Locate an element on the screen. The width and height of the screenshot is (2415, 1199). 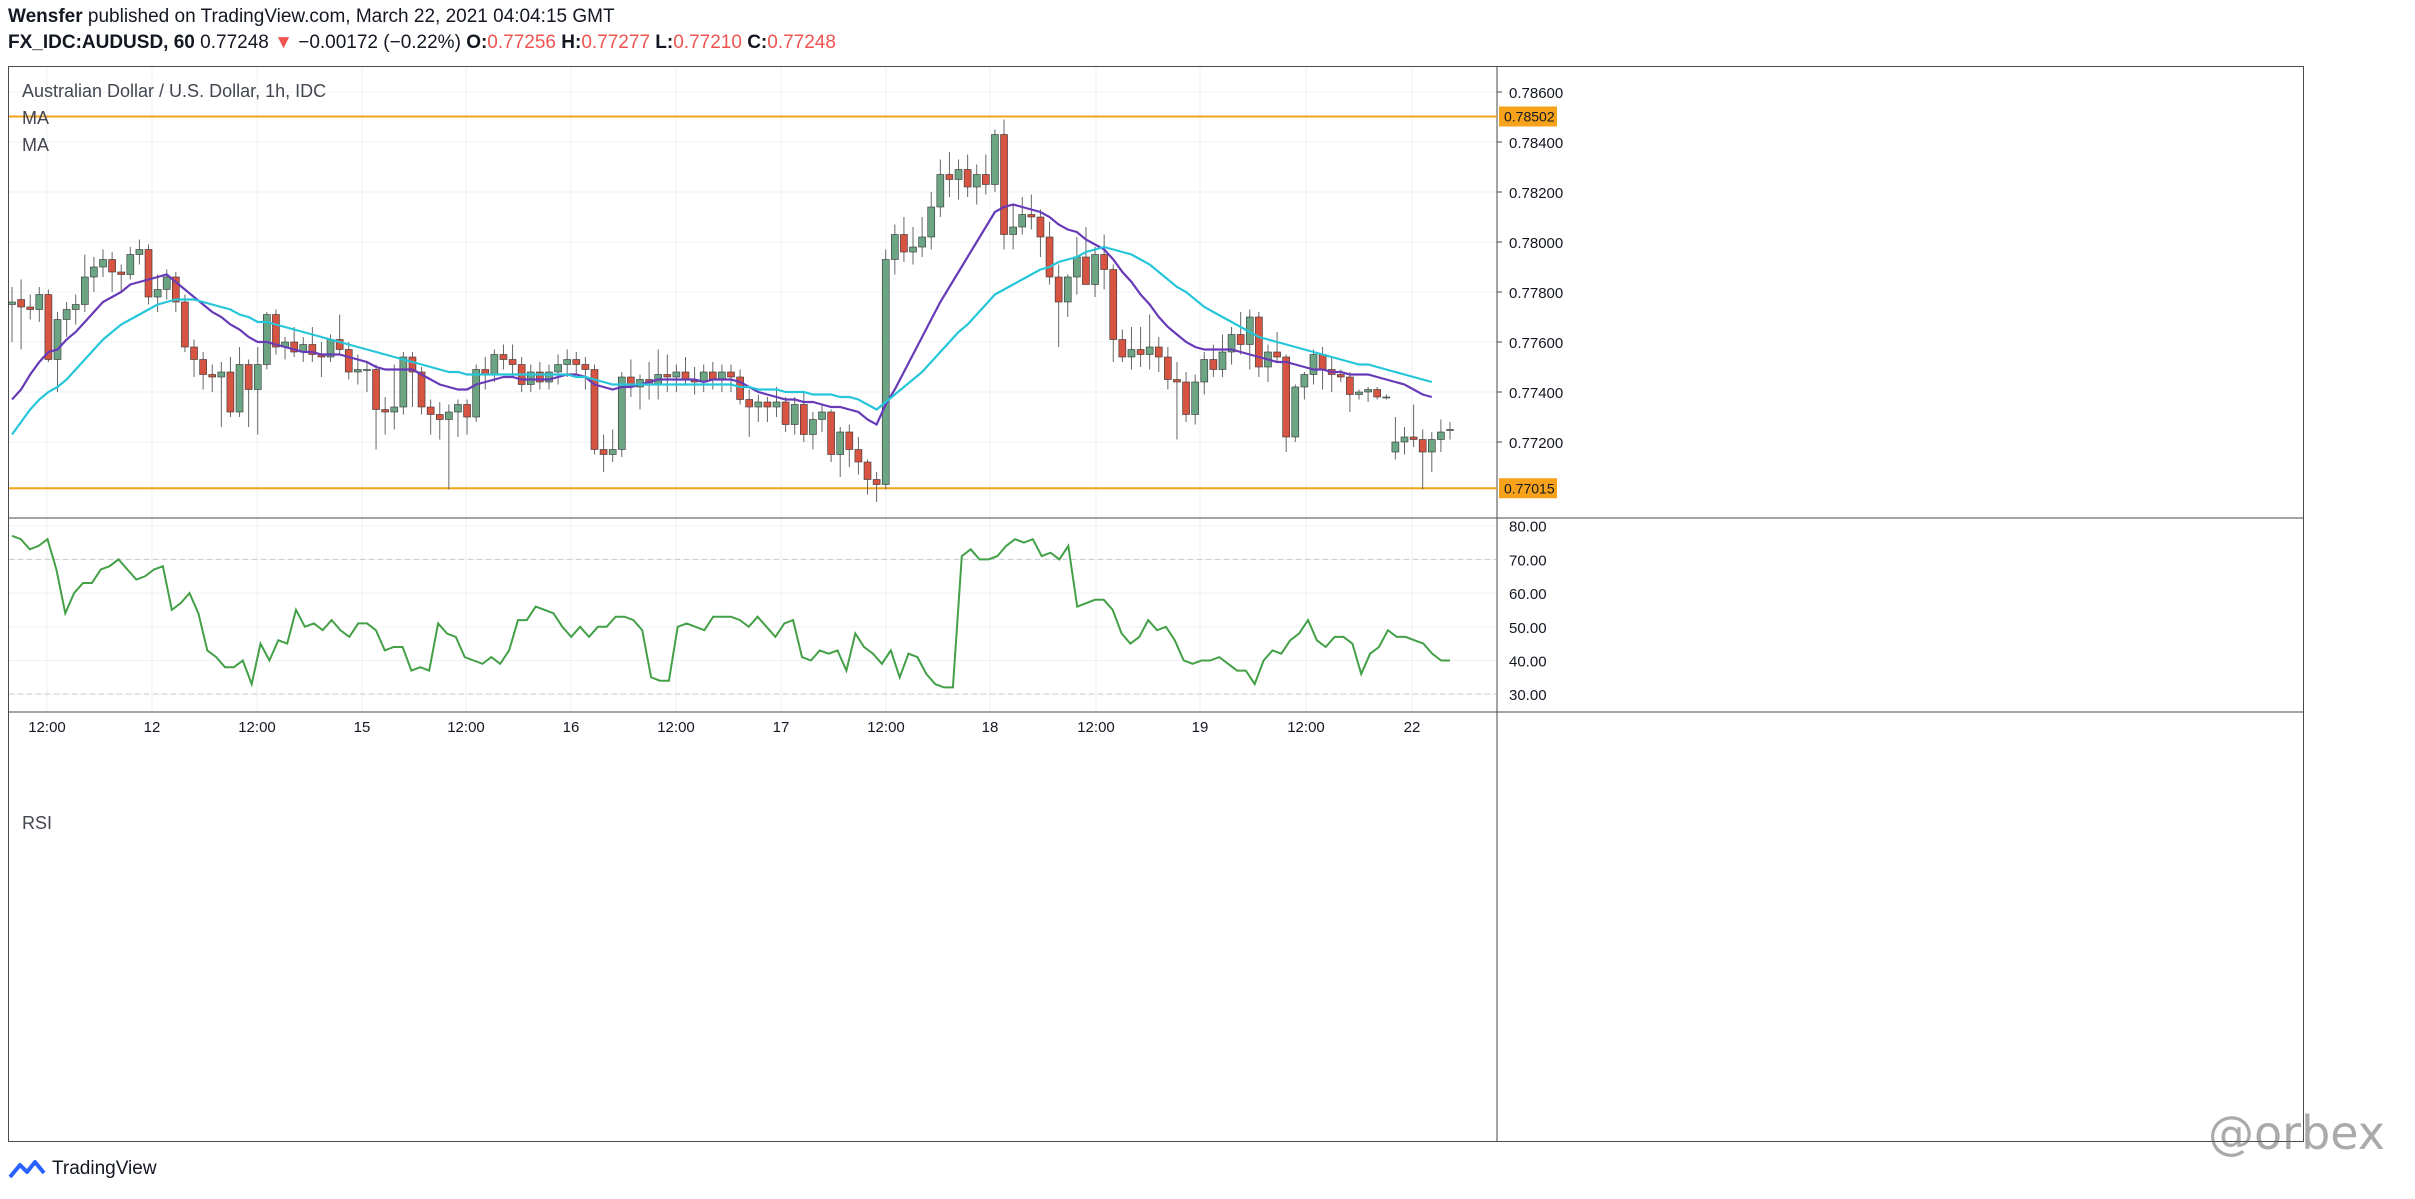
close-label: C: is located at coordinates (757, 42).